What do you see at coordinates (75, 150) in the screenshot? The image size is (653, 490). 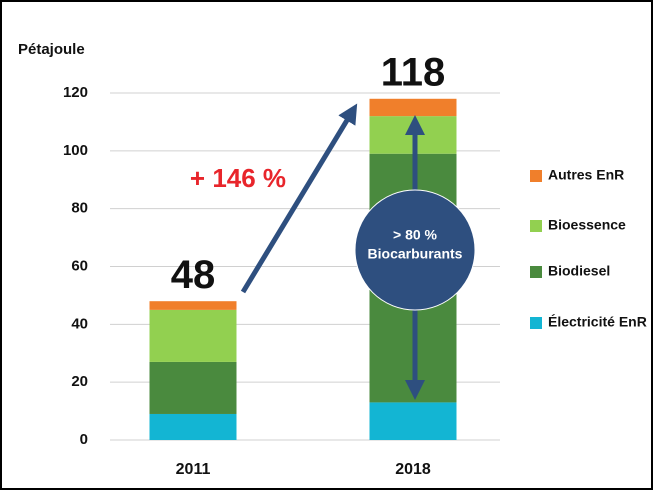 I see `y-tick-label: 100` at bounding box center [75, 150].